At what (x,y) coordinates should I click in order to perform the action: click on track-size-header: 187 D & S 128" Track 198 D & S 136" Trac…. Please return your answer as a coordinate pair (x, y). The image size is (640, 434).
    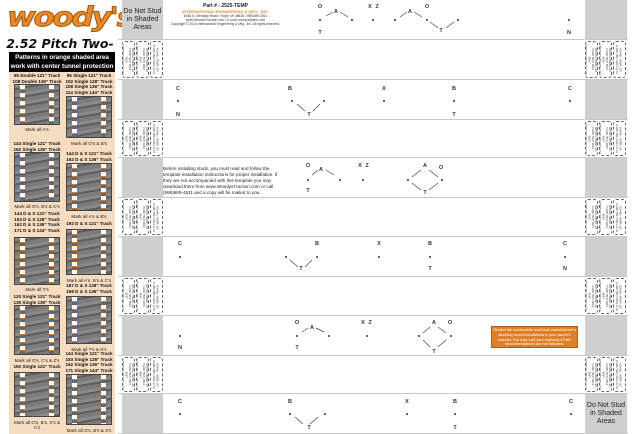
    Looking at the image, I should click on (89, 288).